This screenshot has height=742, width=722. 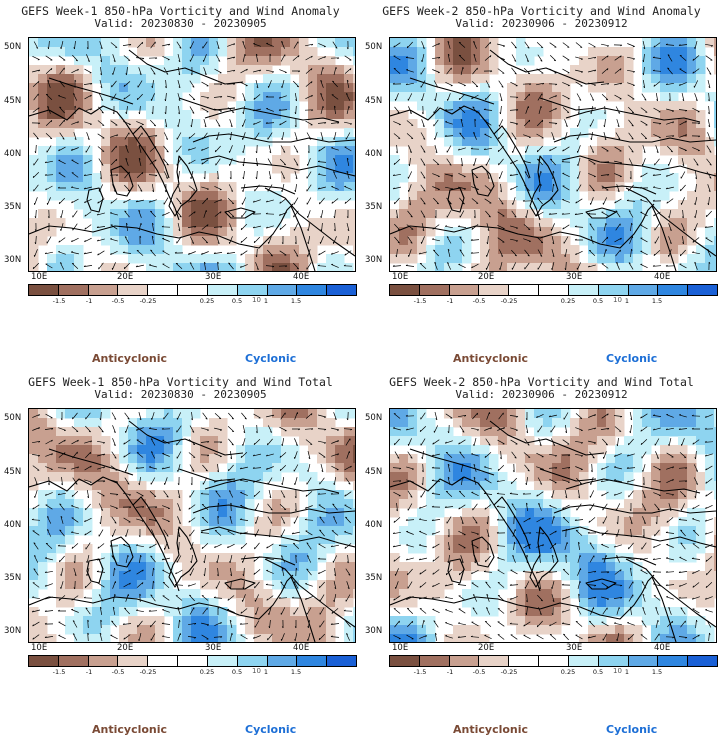 What do you see at coordinates (541, 23) in the screenshot?
I see `panel-valid-dates: Valid: 20230906 - 20230912` at bounding box center [541, 23].